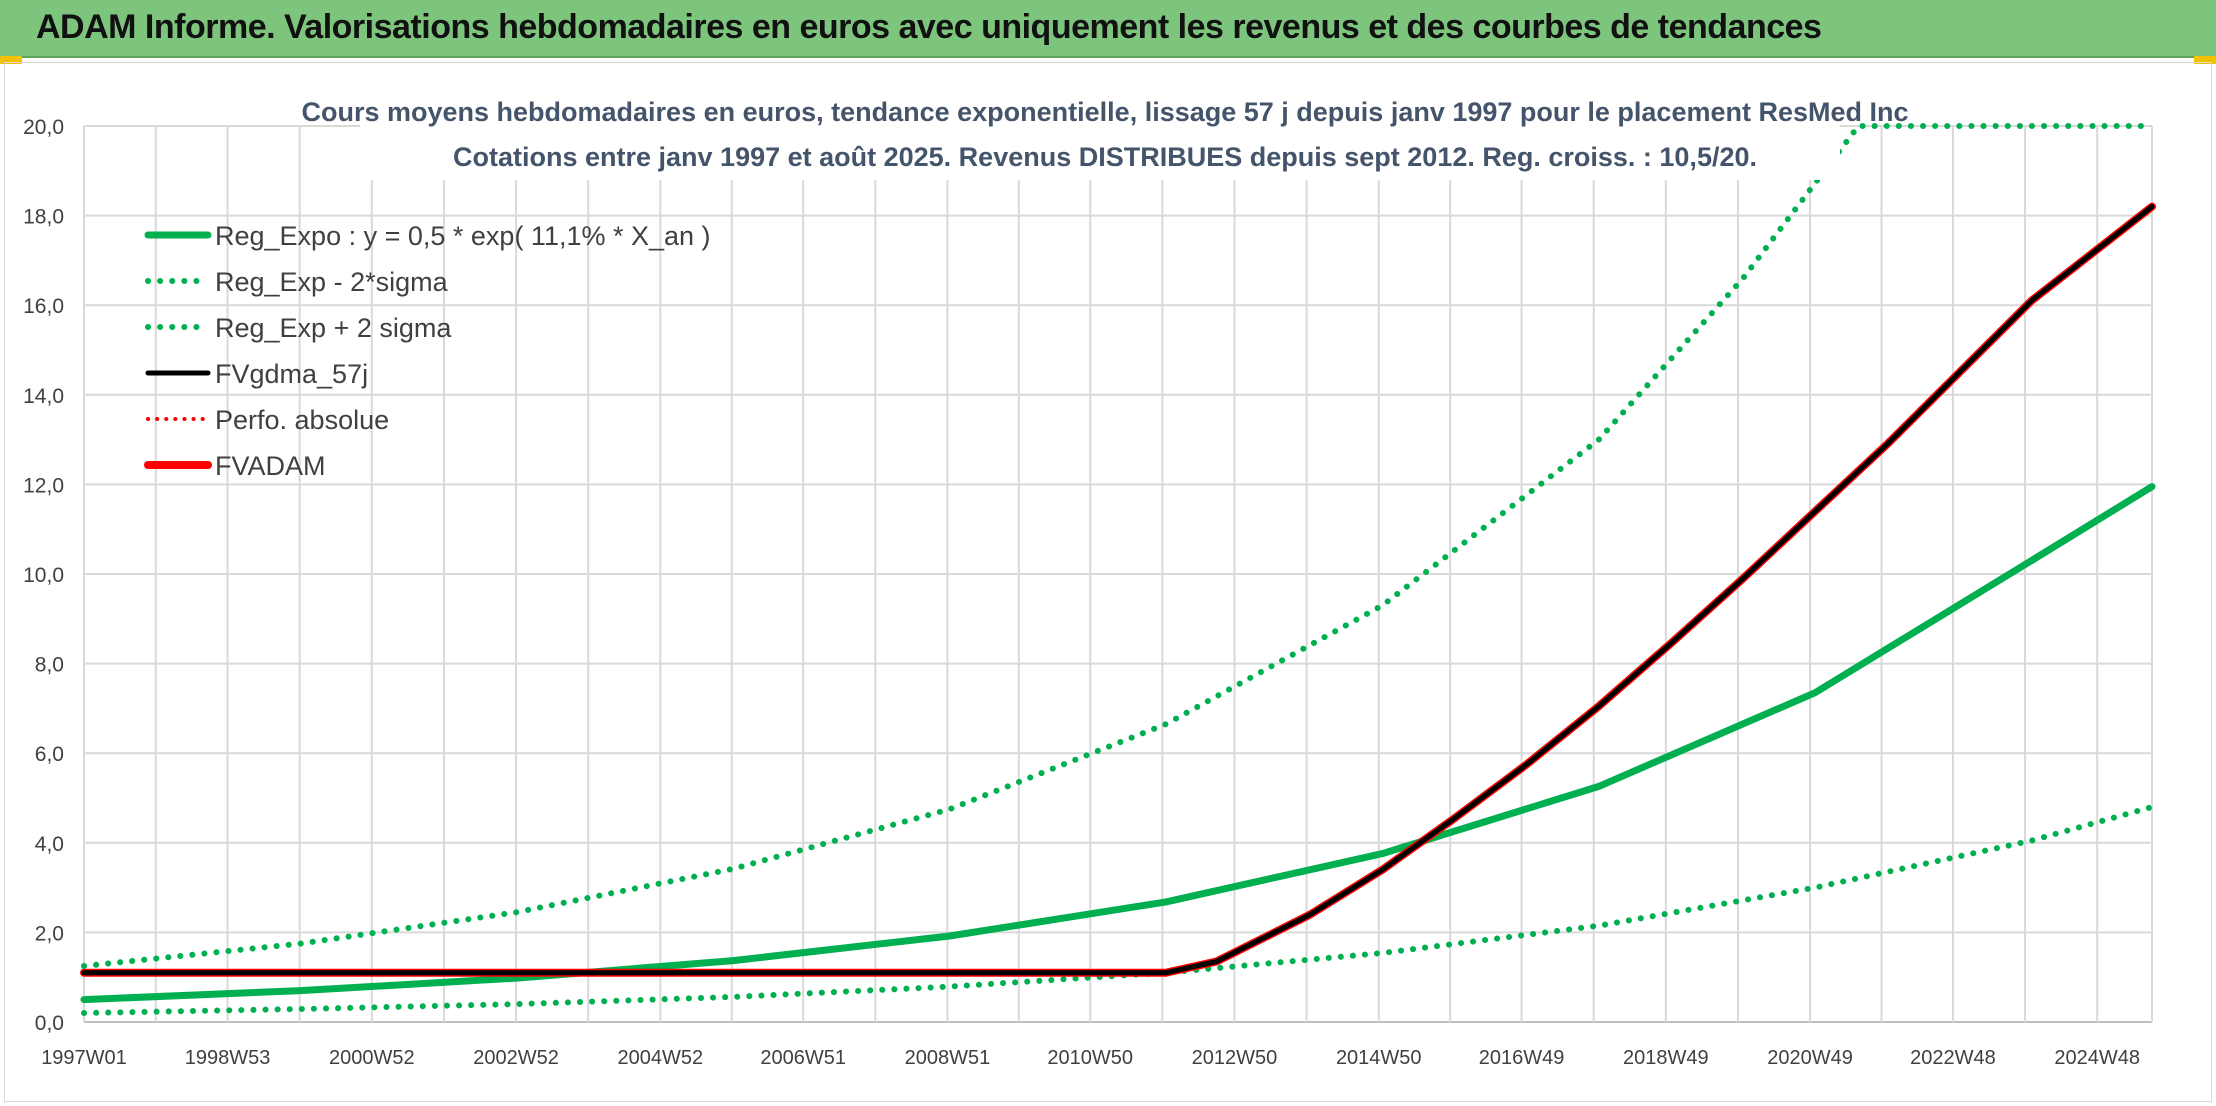 This screenshot has width=2216, height=1106. Describe the element at coordinates (1100, 134) in the screenshot. I see `title-background` at that location.